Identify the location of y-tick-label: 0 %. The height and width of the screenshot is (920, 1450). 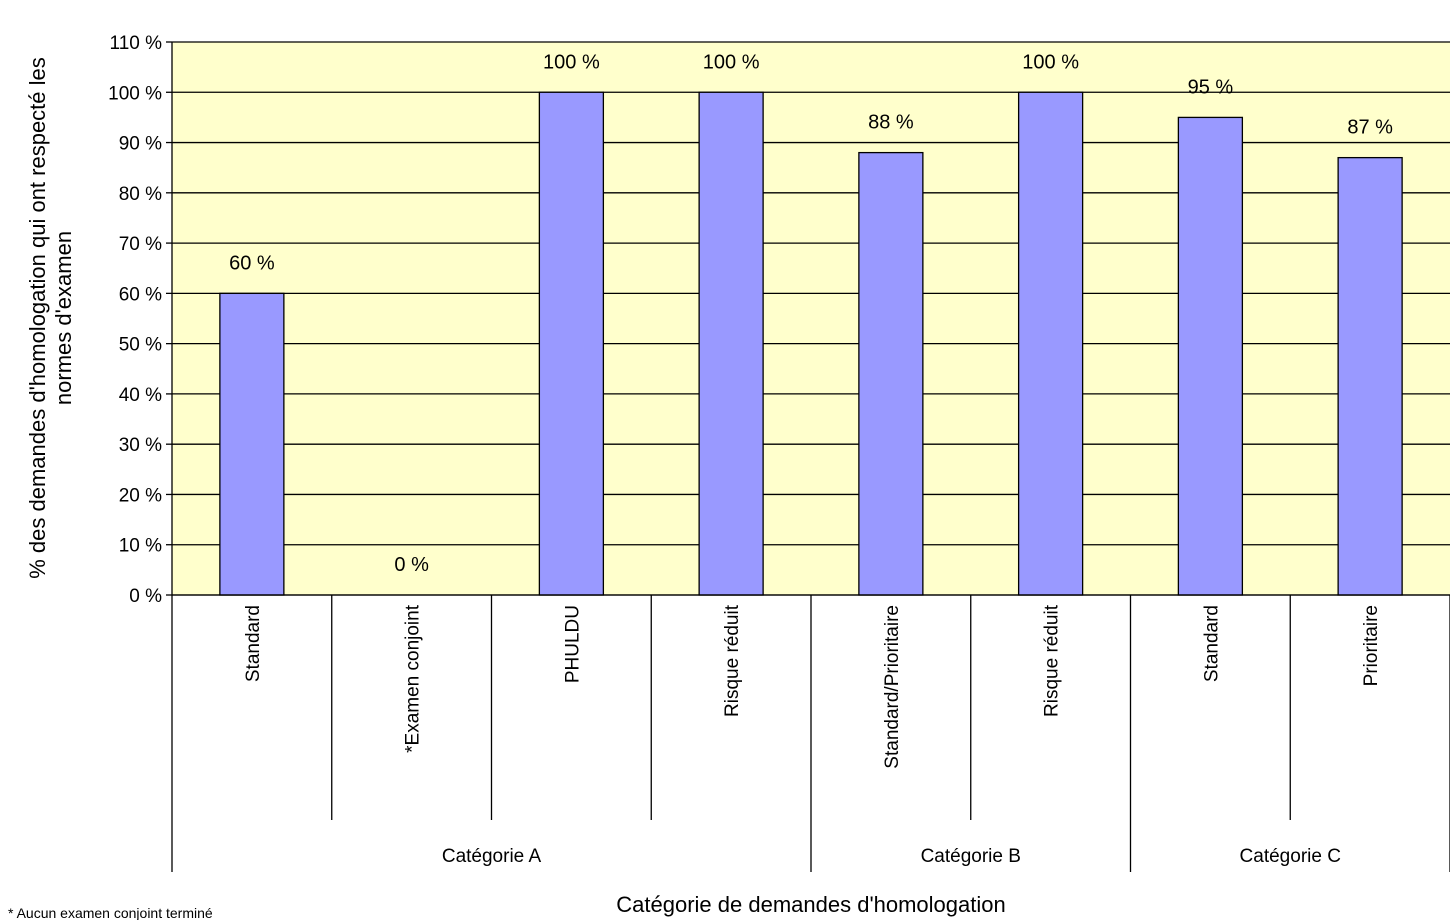
(145, 596).